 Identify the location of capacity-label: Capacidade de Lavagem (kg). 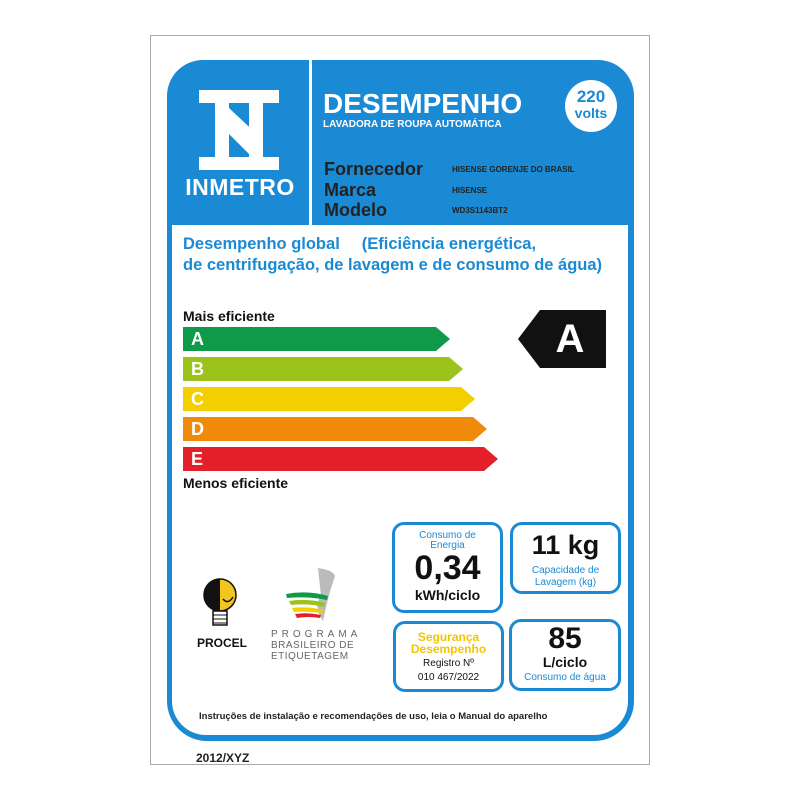
(565, 576).